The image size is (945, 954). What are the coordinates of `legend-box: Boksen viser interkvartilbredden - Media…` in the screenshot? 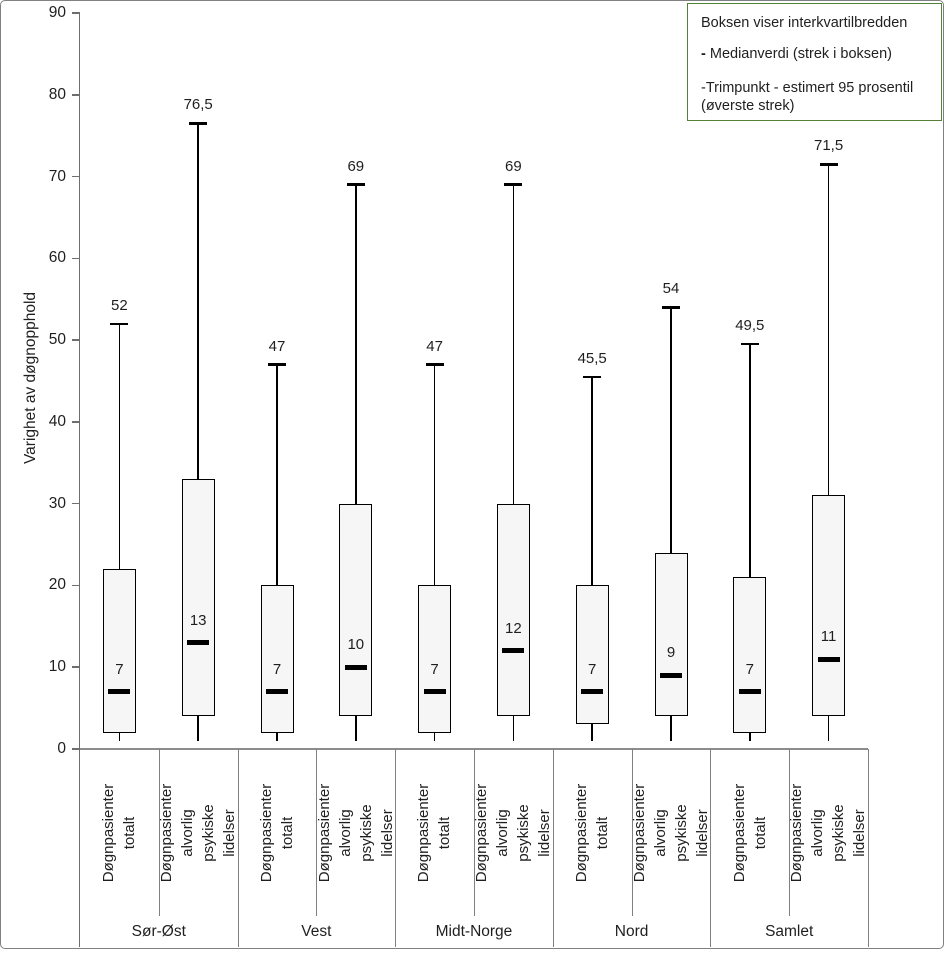 It's located at (814, 62).